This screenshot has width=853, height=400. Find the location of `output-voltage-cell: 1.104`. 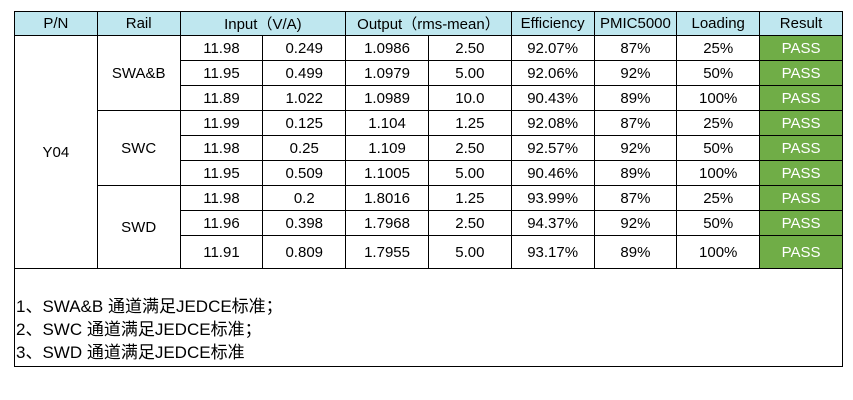

output-voltage-cell: 1.104 is located at coordinates (387, 123).